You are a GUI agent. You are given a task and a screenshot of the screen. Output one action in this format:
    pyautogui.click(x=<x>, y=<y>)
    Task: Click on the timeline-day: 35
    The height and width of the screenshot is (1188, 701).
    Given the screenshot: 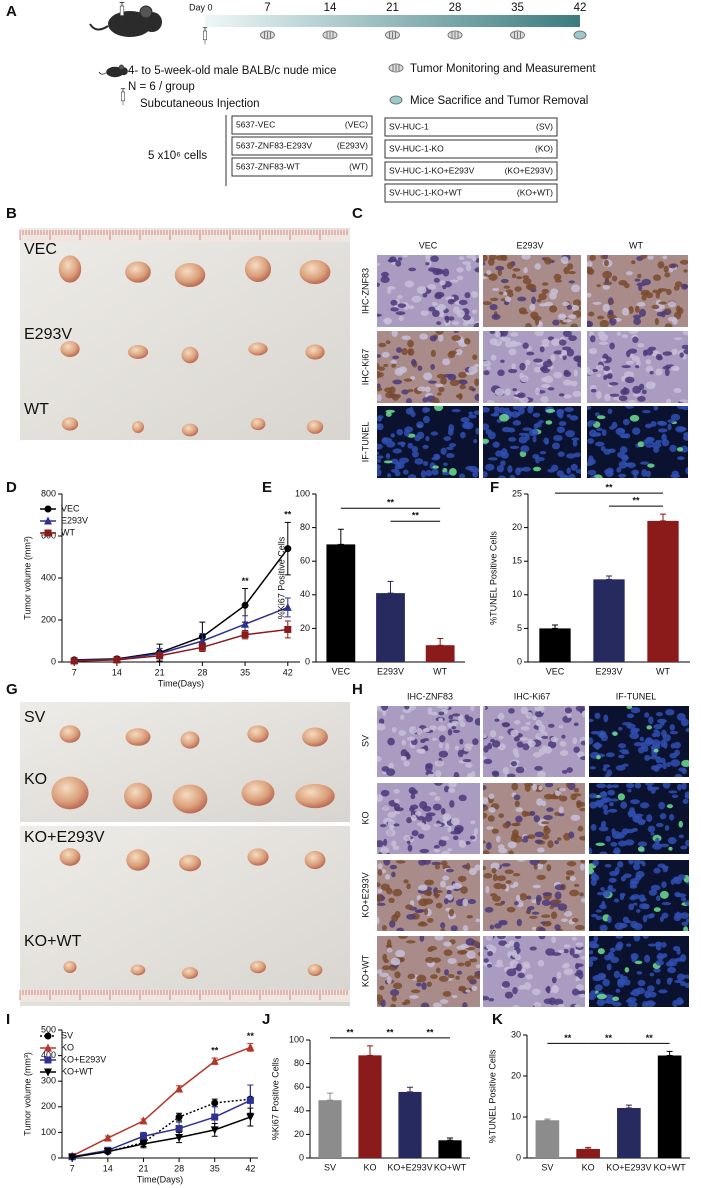 What is the action you would take?
    pyautogui.click(x=517, y=8)
    